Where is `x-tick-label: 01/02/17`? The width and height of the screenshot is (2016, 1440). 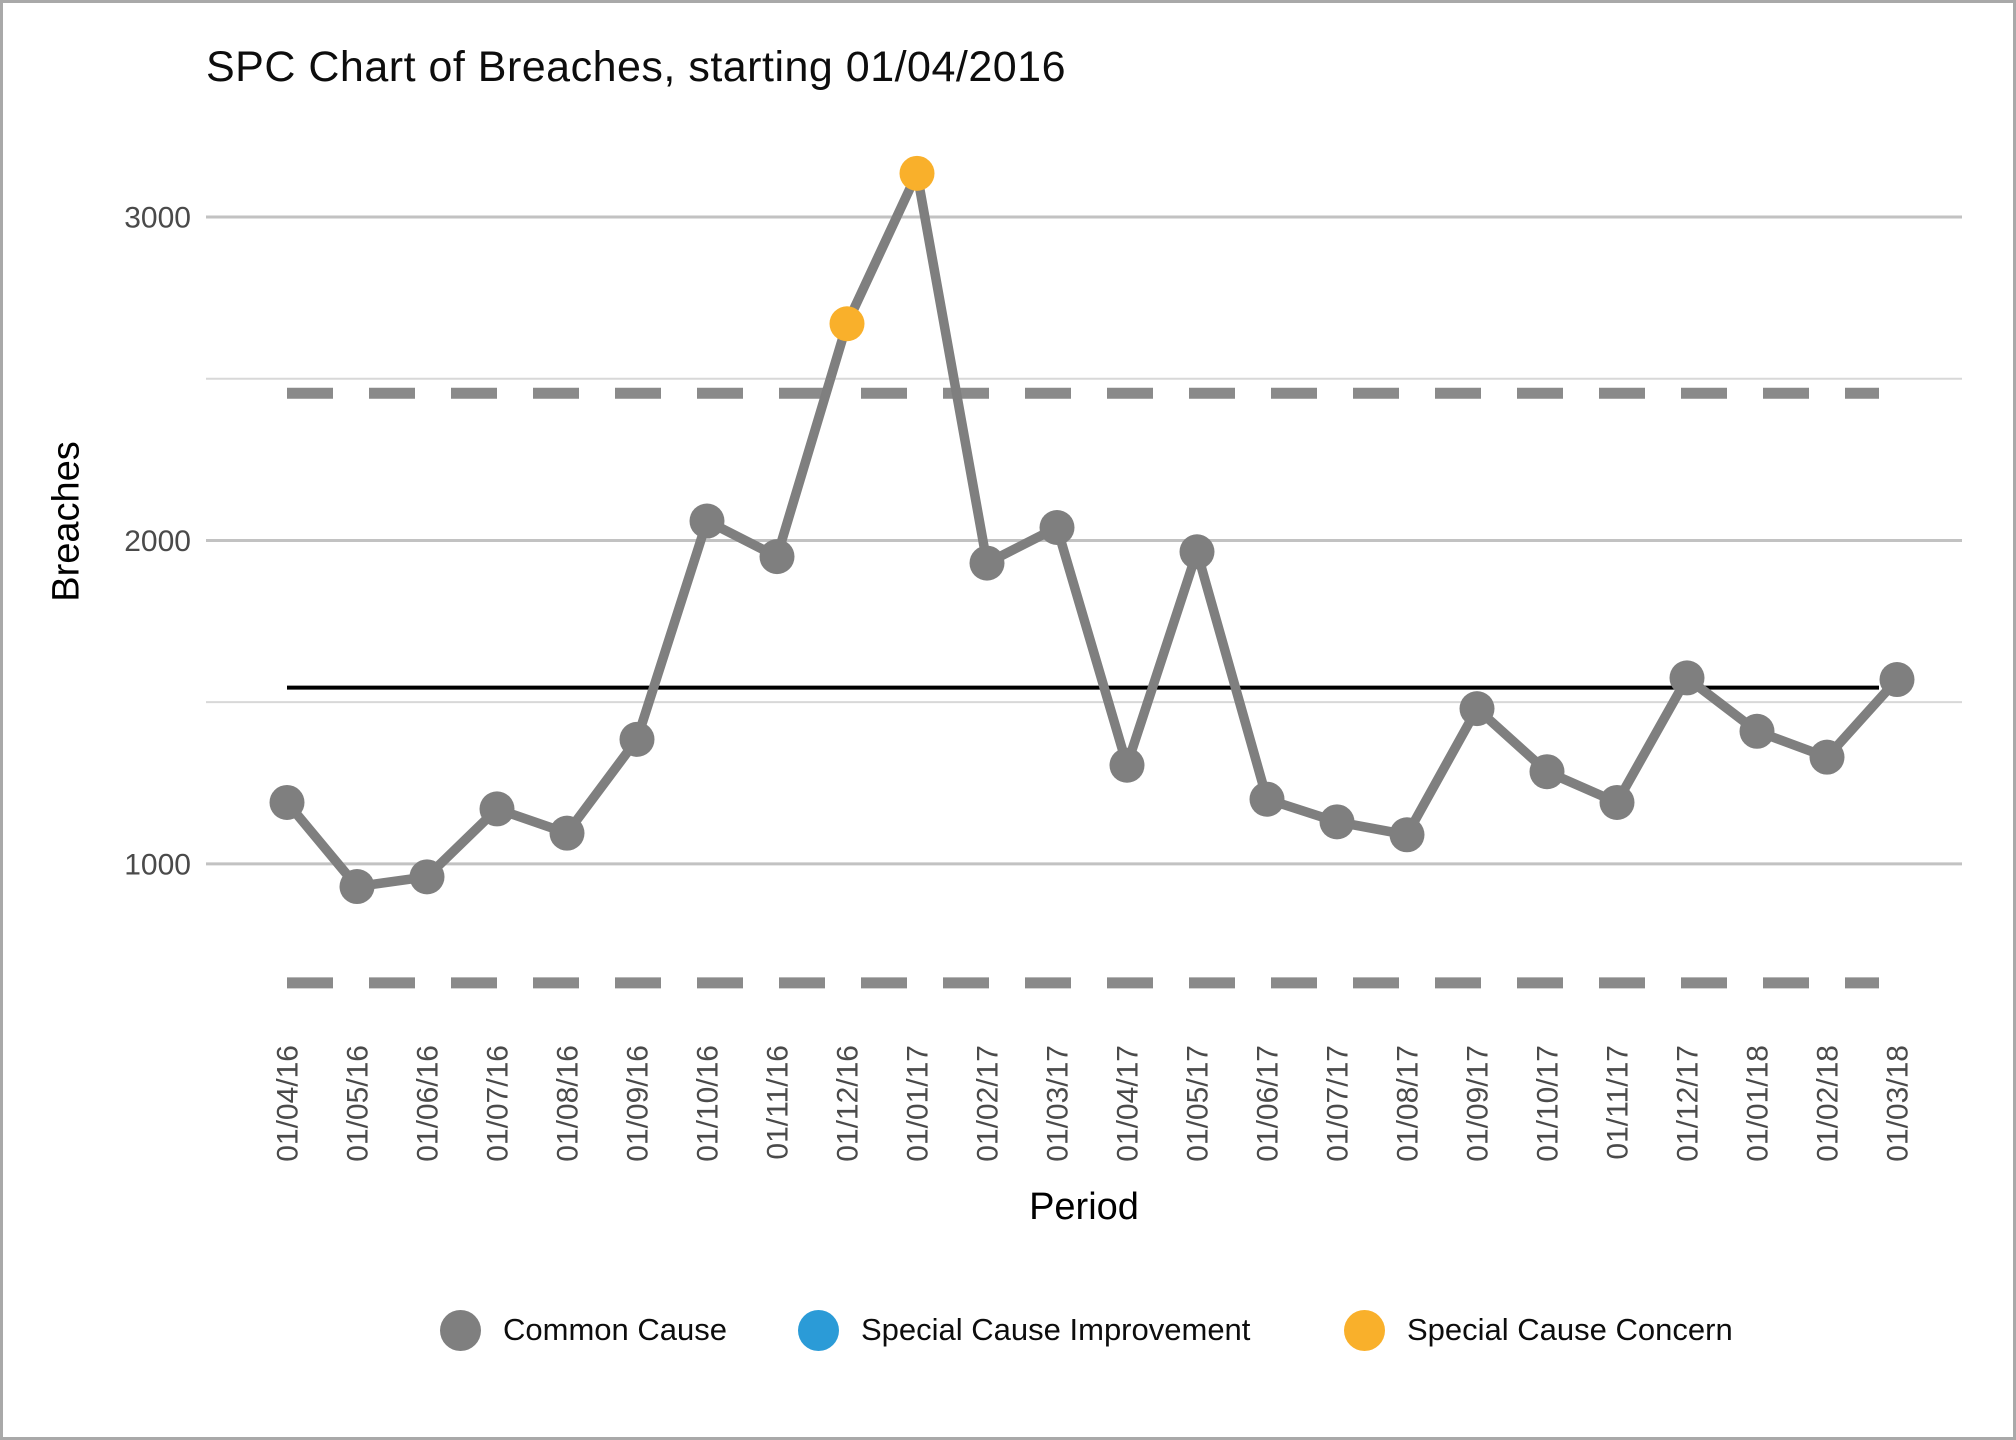 x-tick-label: 01/02/17 is located at coordinates (988, 1103).